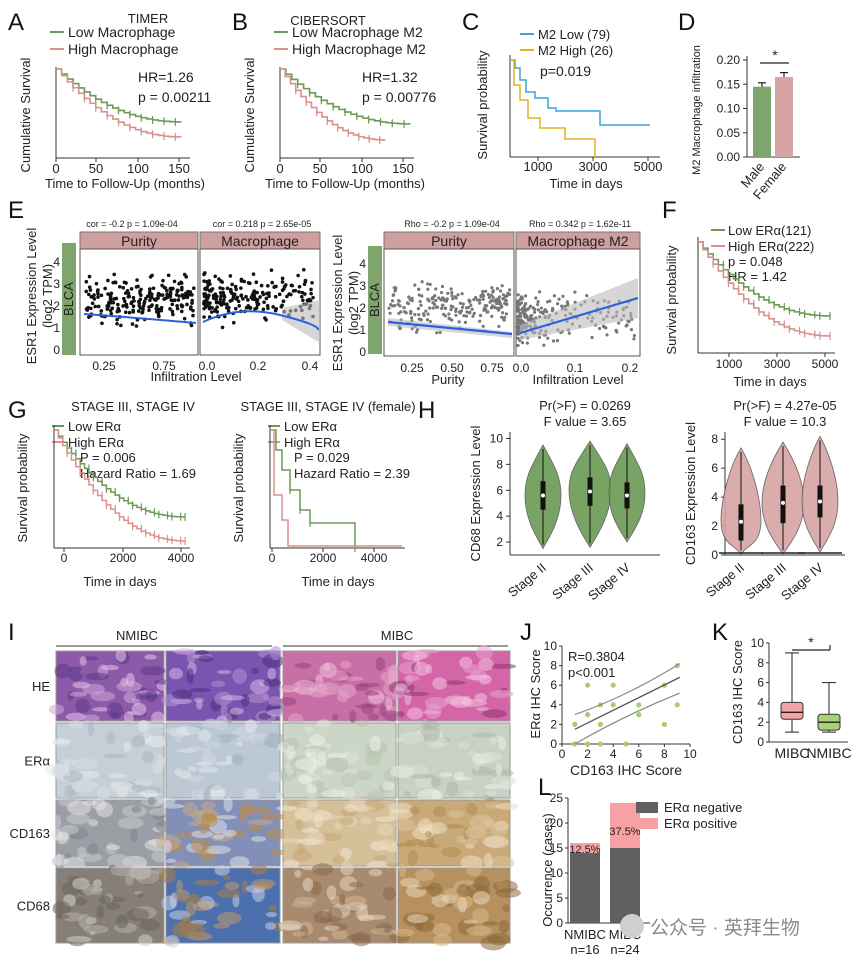  I want to click on x-axis-label: Time to Follow-Up (months), so click(345, 183).